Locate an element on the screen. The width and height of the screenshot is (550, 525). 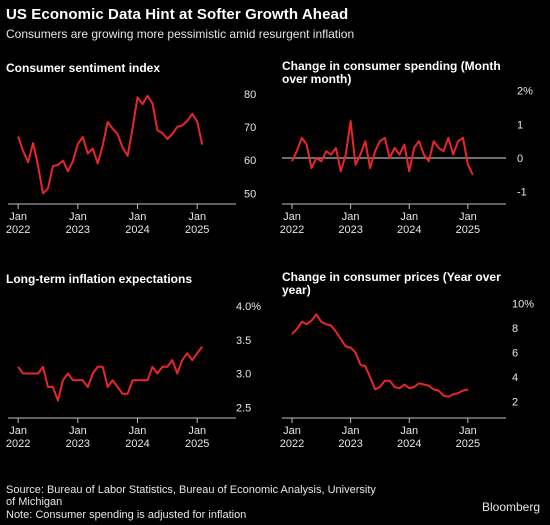
x-tick-year-consumer-prices: 2023 is located at coordinates (350, 444).